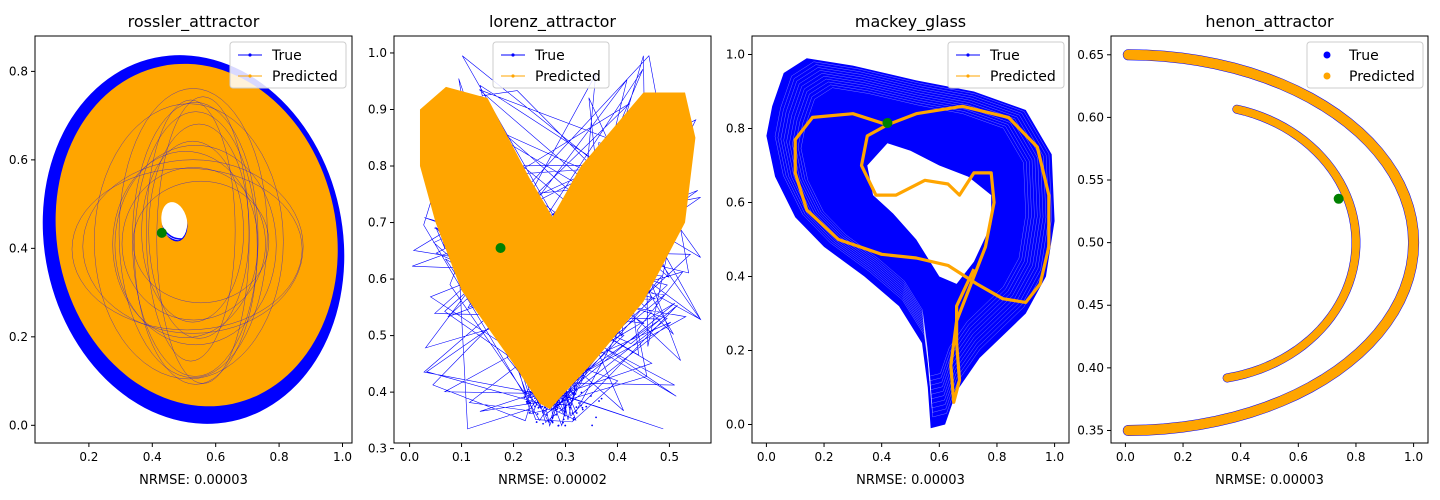 The width and height of the screenshot is (1440, 500). Describe the element at coordinates (1090, 243) in the screenshot. I see `y-tick-label: 0.50` at that location.